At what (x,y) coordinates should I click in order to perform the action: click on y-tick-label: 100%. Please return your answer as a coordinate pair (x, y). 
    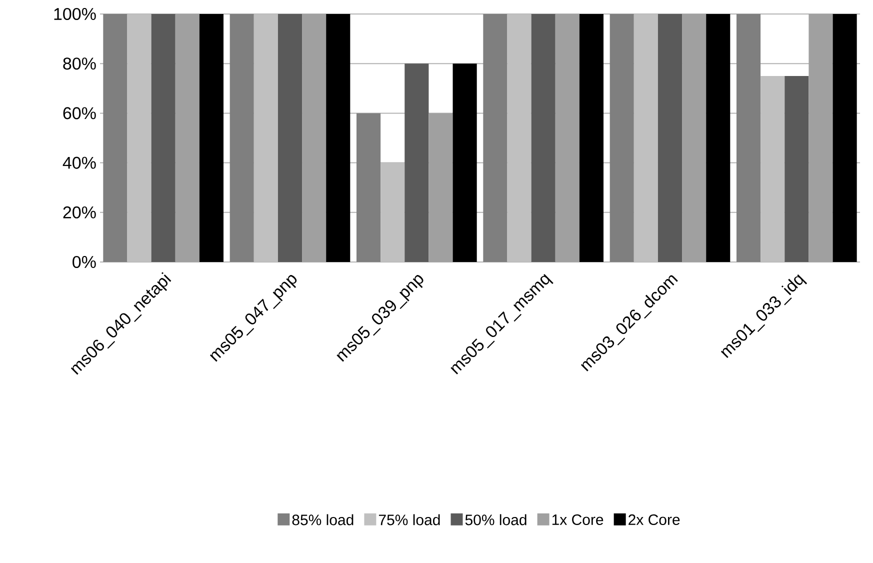
    Looking at the image, I should click on (75, 14).